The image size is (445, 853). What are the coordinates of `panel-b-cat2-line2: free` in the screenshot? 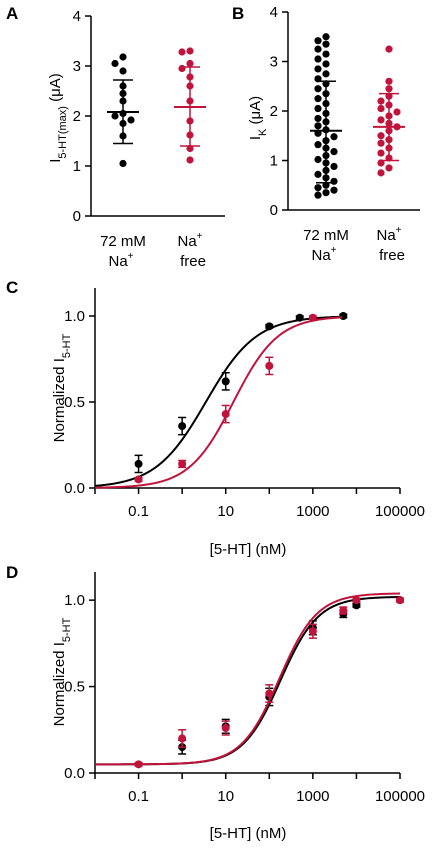 It's located at (392, 255).